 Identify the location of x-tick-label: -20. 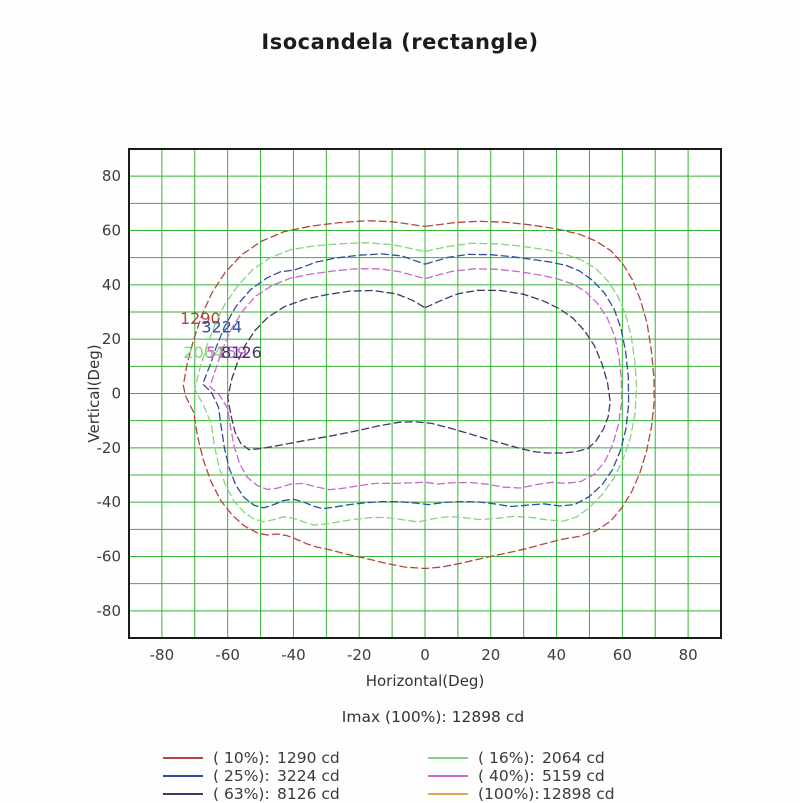
(359, 655).